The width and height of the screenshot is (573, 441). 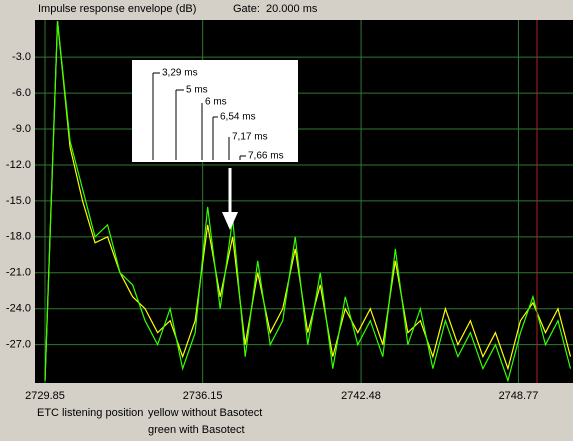 What do you see at coordinates (275, 9) in the screenshot?
I see `gate-label: Gate: 20.000 ms` at bounding box center [275, 9].